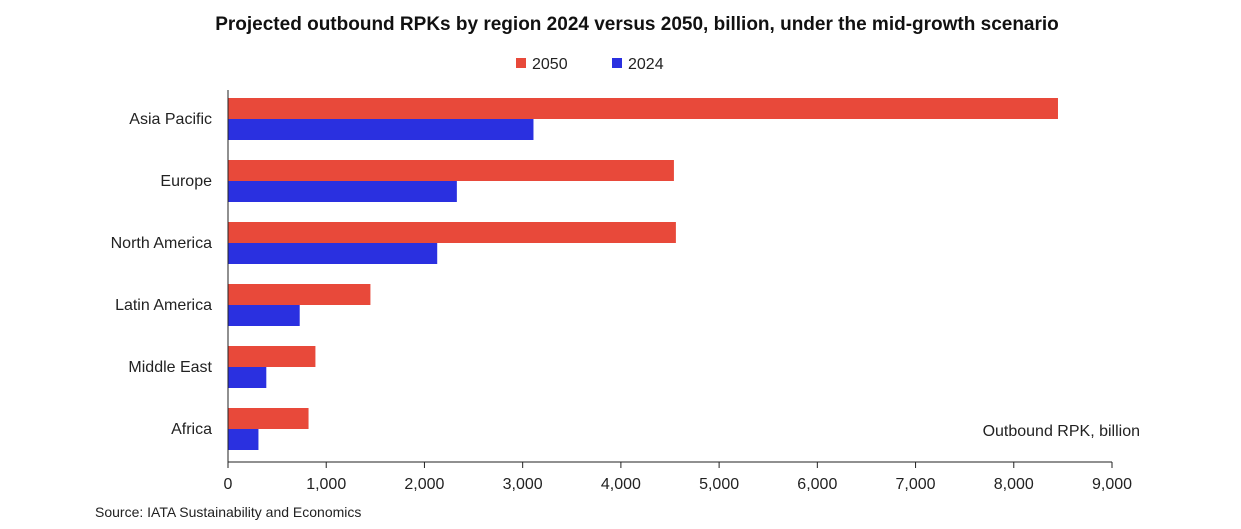  I want to click on bar-europe-2050, so click(451, 170).